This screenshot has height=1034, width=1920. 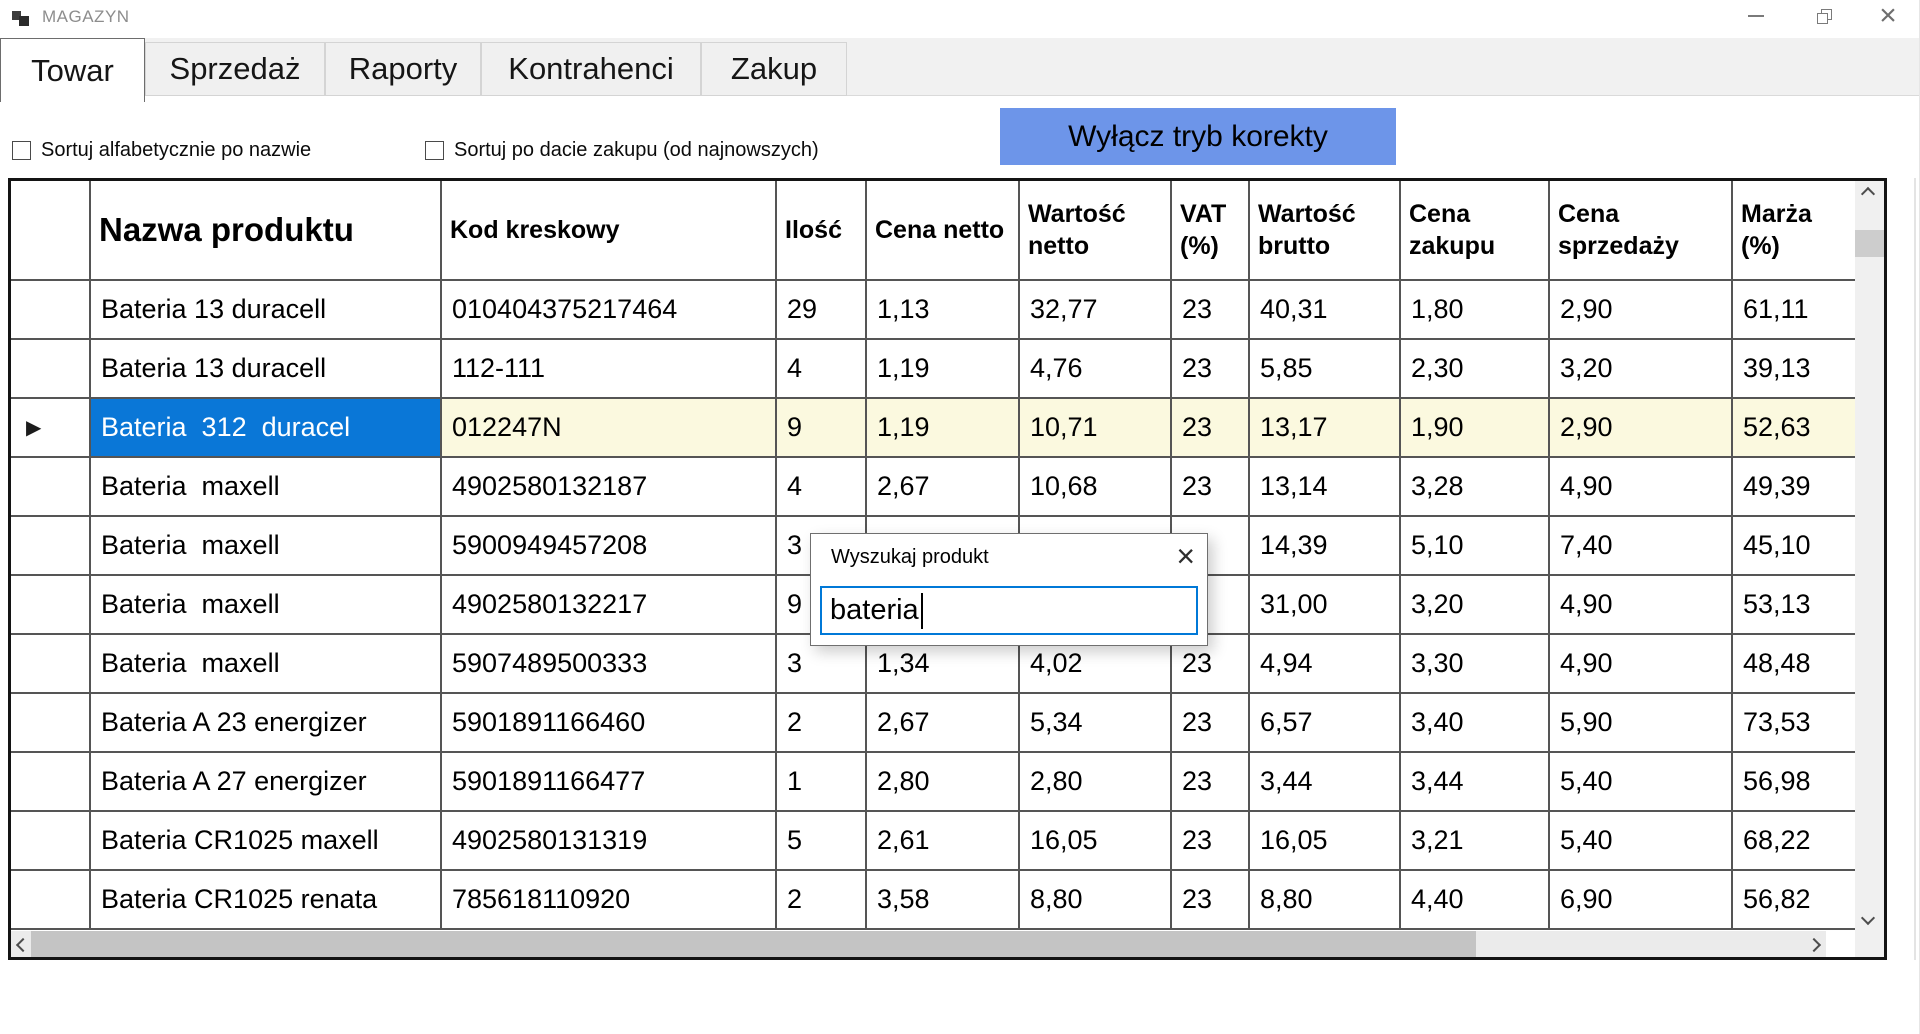 What do you see at coordinates (943, 899) in the screenshot?
I see `cell-cena-netto: 3,58` at bounding box center [943, 899].